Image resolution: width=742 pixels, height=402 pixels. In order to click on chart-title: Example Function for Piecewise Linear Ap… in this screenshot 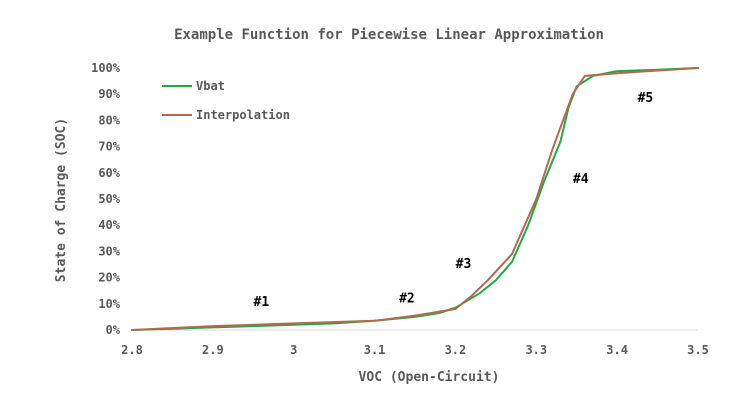, I will do `click(389, 35)`.